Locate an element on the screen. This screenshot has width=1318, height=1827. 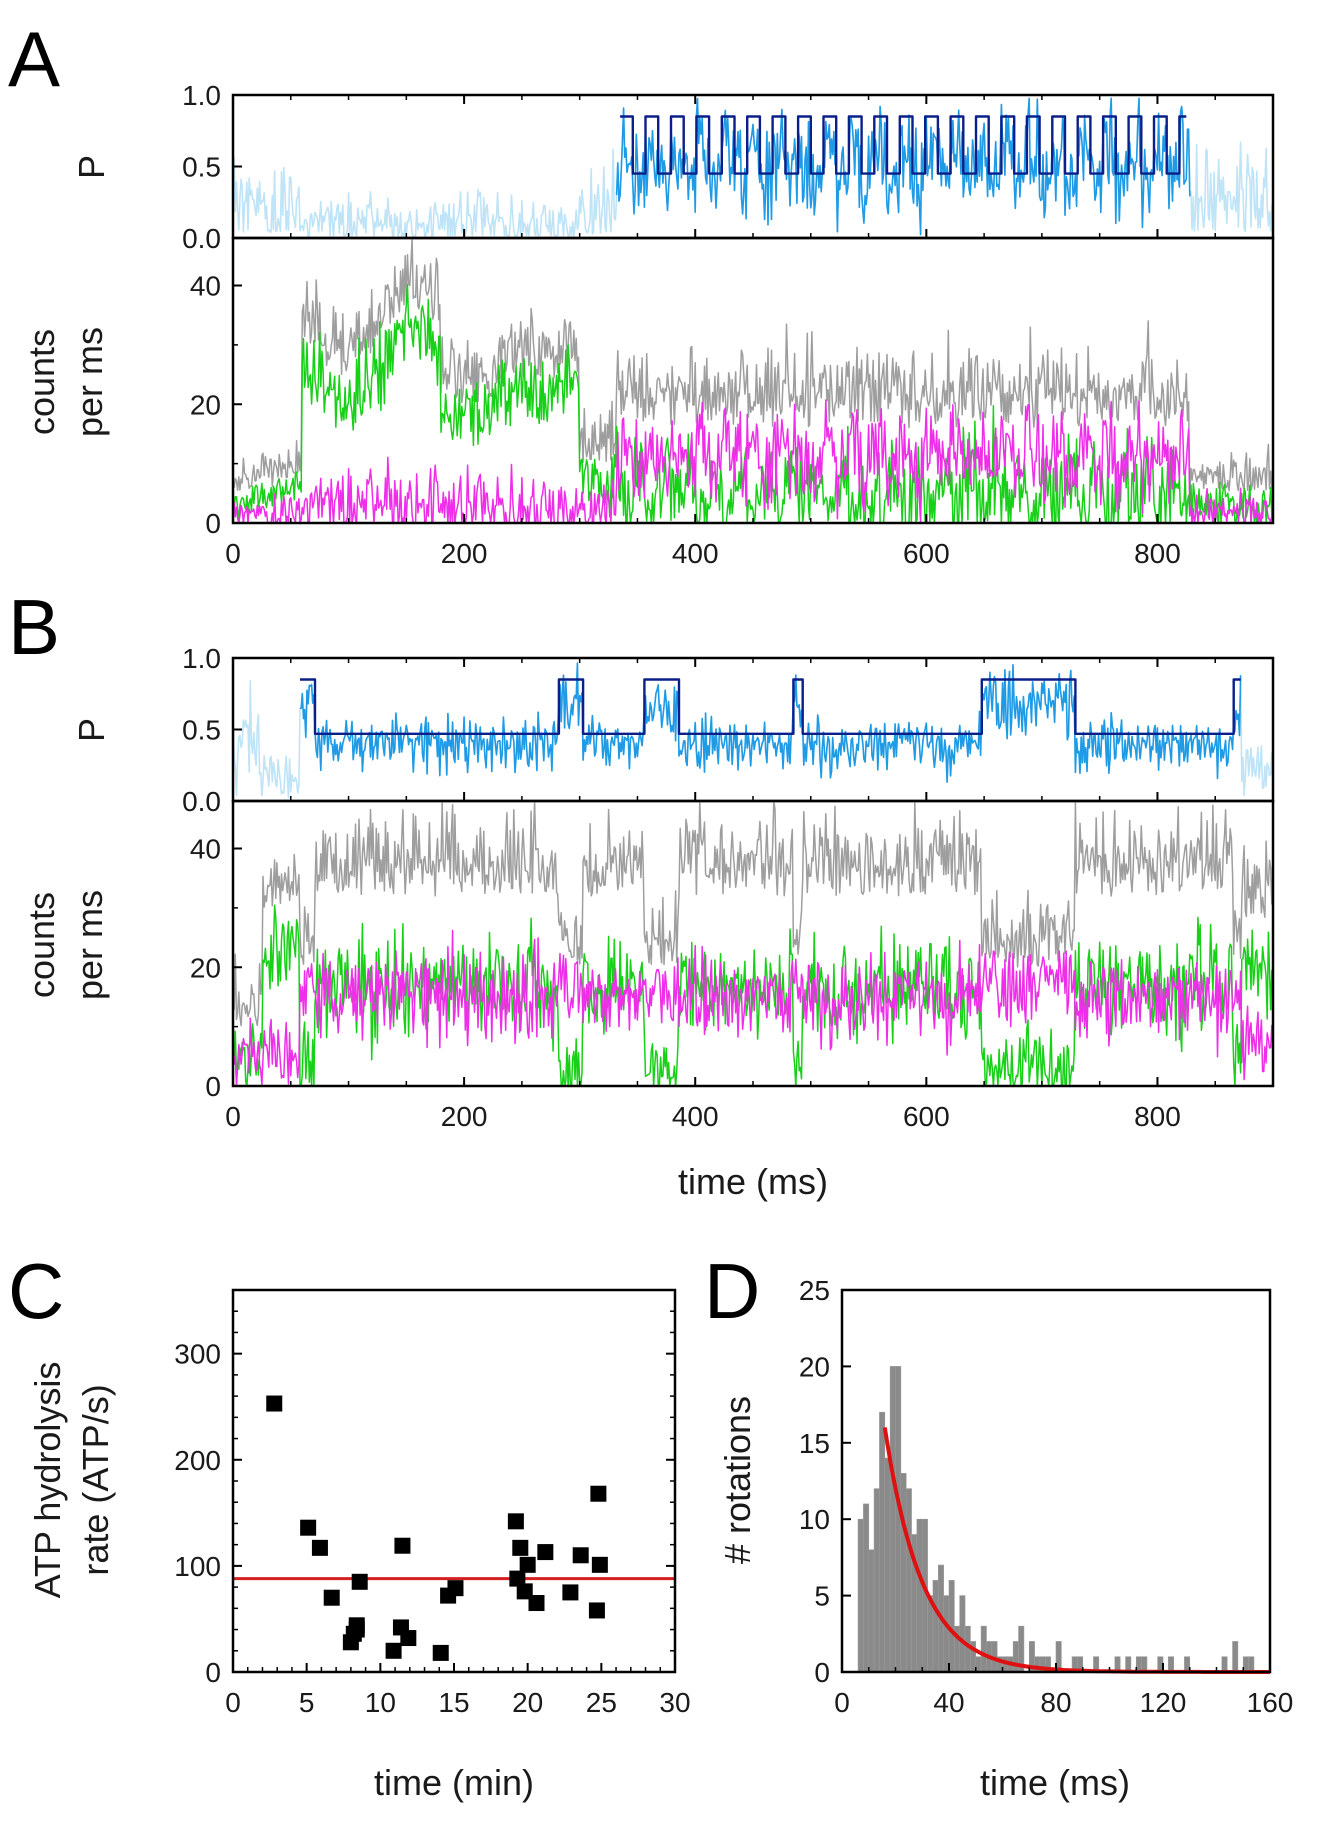
d-ytick-label: 10 is located at coordinates (814, 1519).